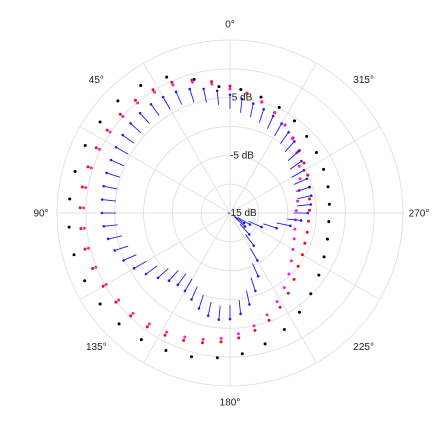 This screenshot has height=443, width=443. I want to click on angle-tick-label: 135°, so click(96, 347).